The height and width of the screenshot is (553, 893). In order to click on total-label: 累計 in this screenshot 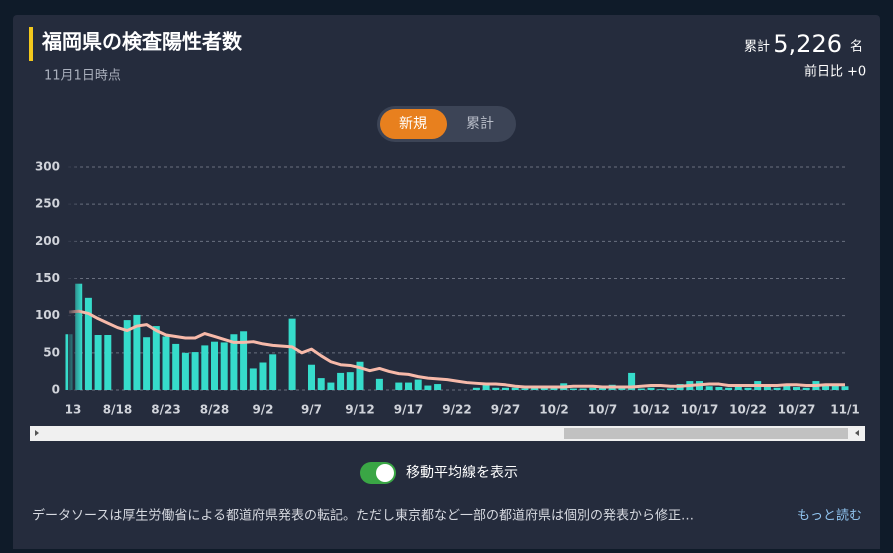, I will do `click(757, 47)`.